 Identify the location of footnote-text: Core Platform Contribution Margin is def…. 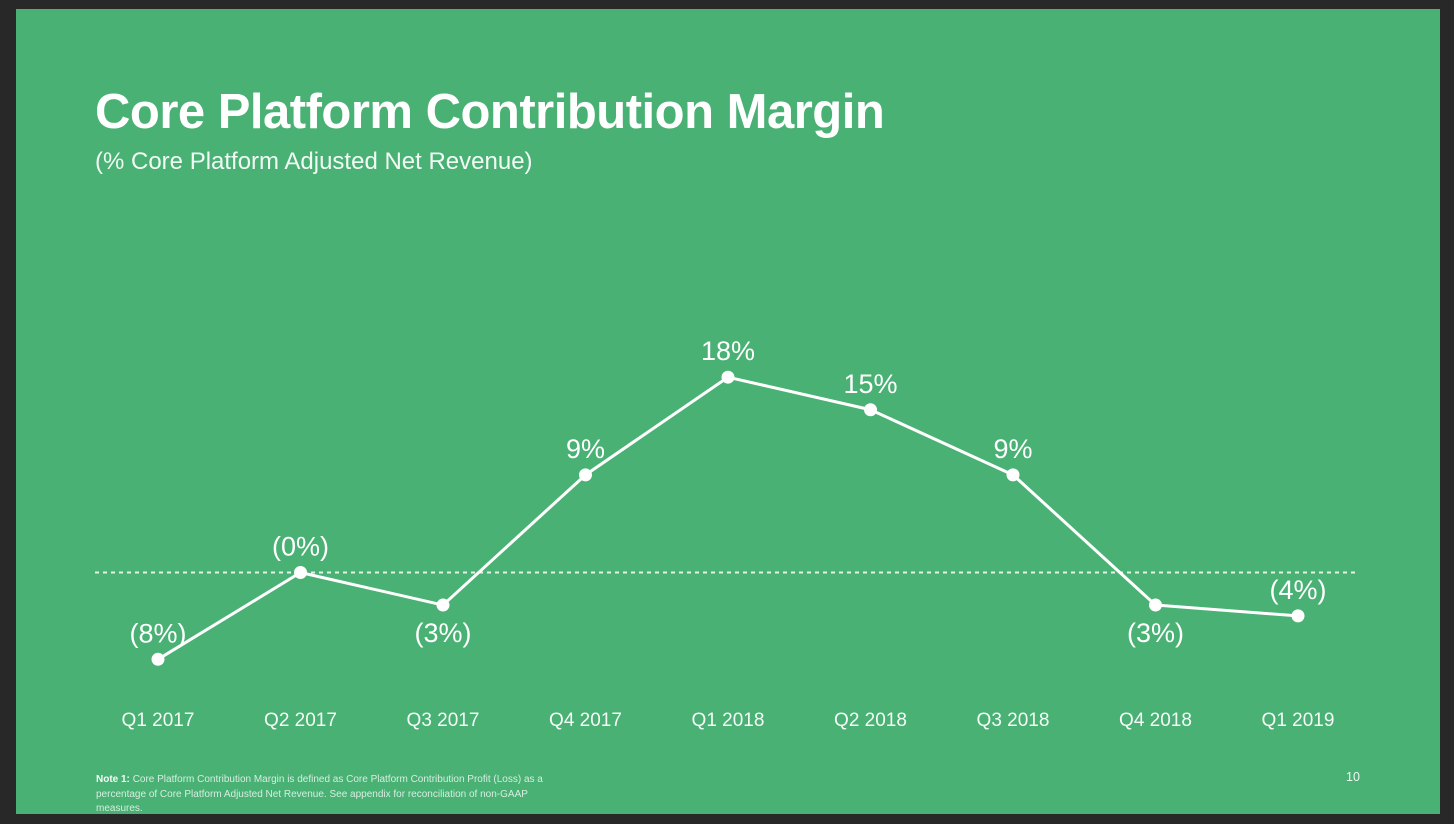
(319, 794).